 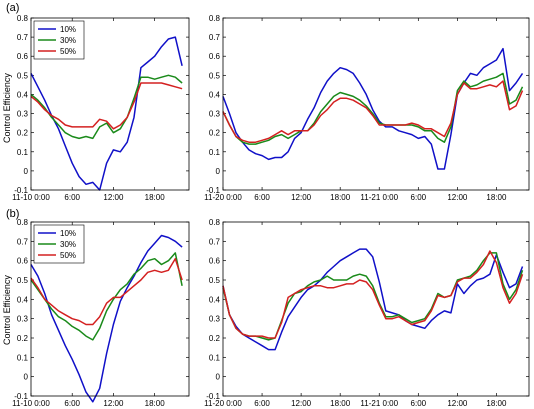 I want to click on y-axis-label-top: Control Efficiency, so click(x=7, y=108).